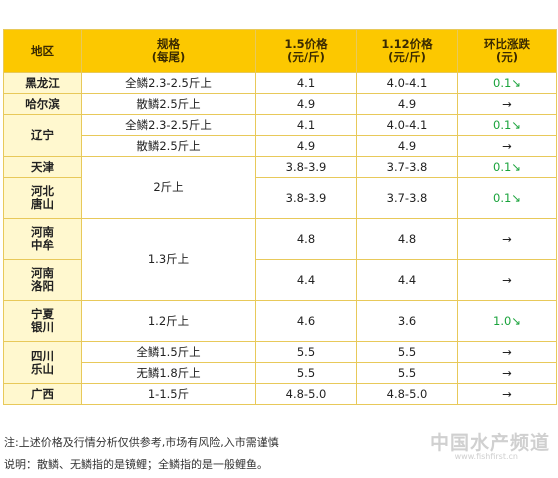 This screenshot has width=558, height=478. What do you see at coordinates (306, 394) in the screenshot?
I see `price-a-cell: 4.8-5.0` at bounding box center [306, 394].